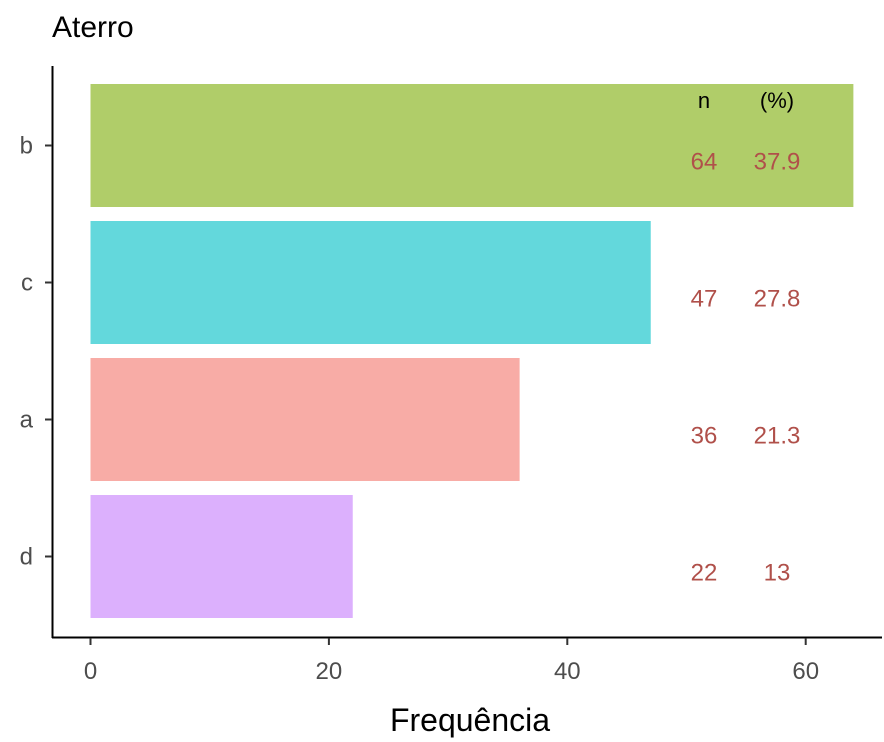  I want to click on y-tick-label-a: a, so click(27, 420).